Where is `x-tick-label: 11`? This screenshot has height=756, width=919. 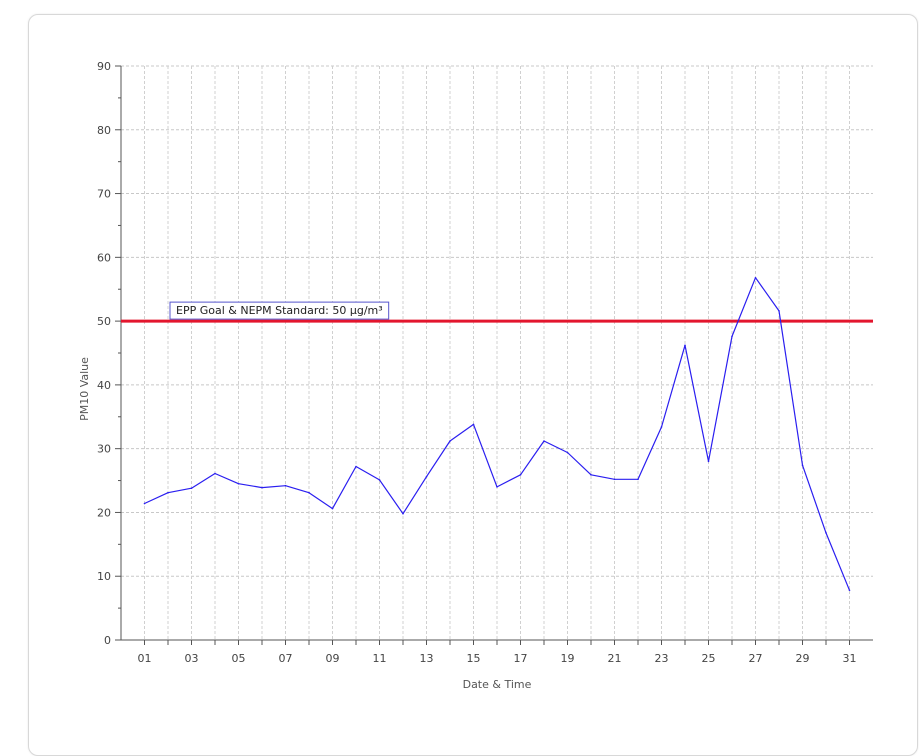 x-tick-label: 11 is located at coordinates (380, 658).